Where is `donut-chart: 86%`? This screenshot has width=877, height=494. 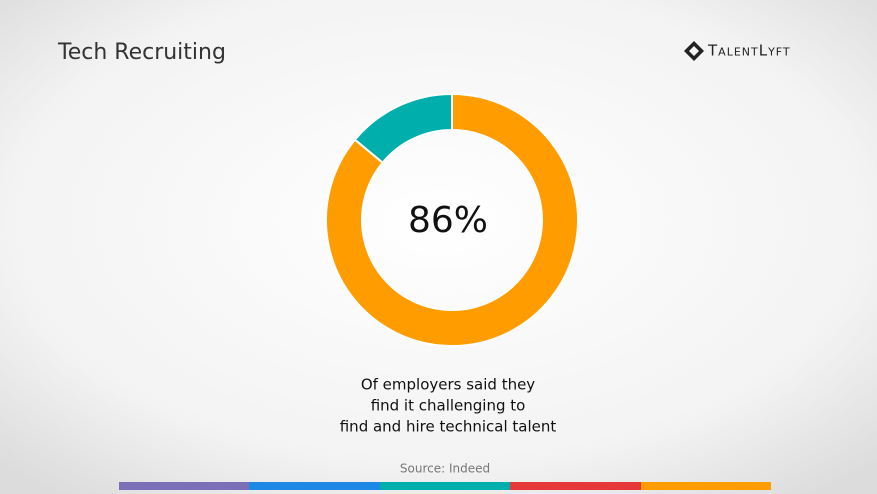
donut-chart: 86% is located at coordinates (452, 219).